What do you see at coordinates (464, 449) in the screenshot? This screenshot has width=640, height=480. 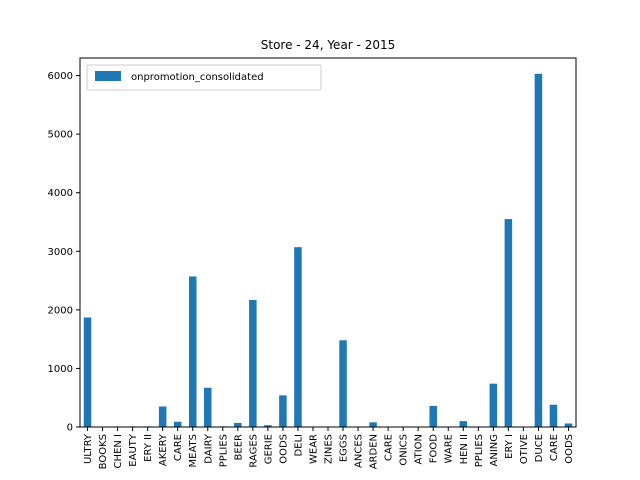 I see `x-tick-label: HEN II` at bounding box center [464, 449].